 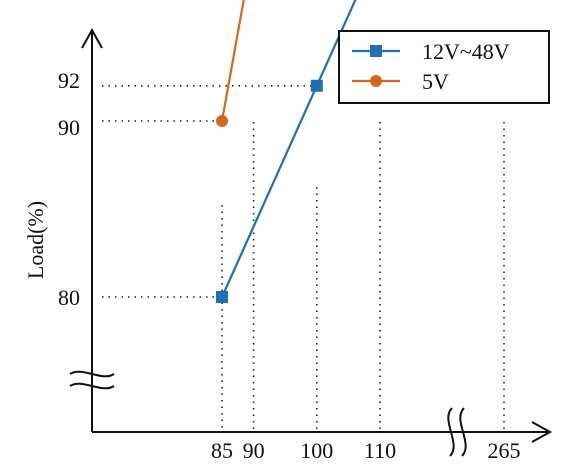 What do you see at coordinates (222, 450) in the screenshot?
I see `x-tick-label: 85` at bounding box center [222, 450].